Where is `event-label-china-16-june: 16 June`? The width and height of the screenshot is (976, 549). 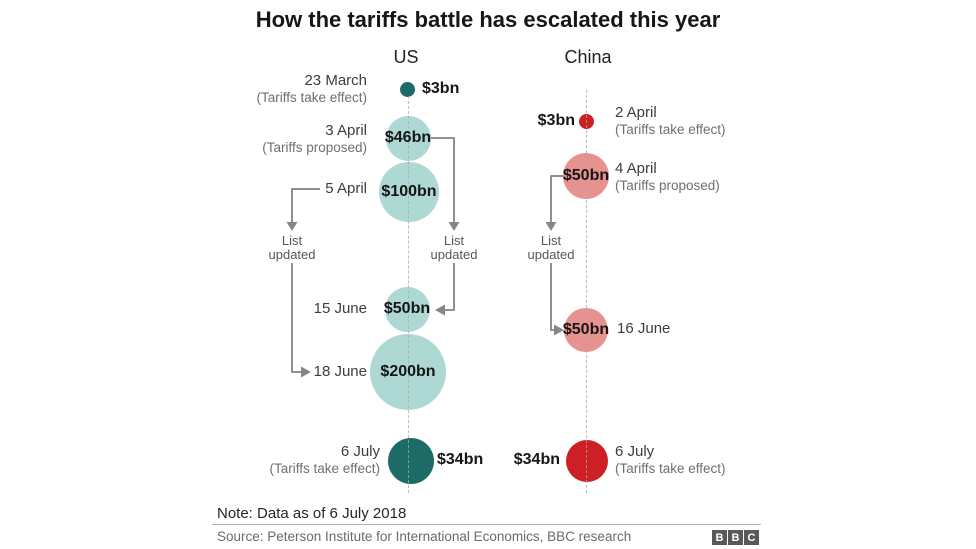 event-label-china-16-june: 16 June is located at coordinates (732, 329).